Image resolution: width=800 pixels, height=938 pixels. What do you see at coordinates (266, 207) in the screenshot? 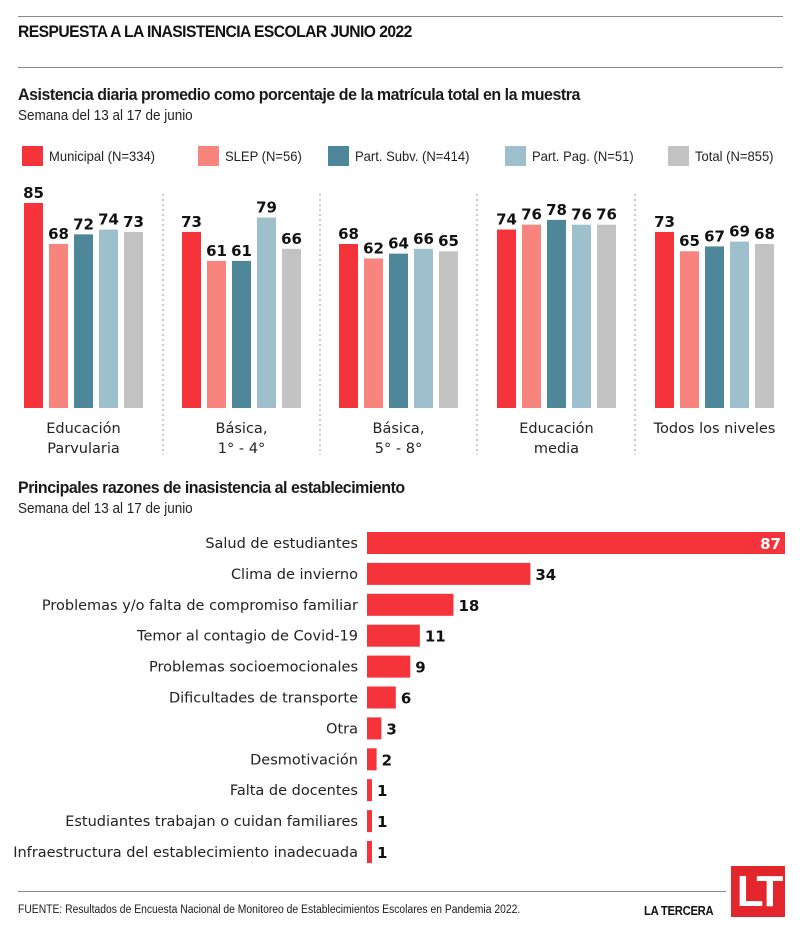
I see `bar-value-label: 79` at bounding box center [266, 207].